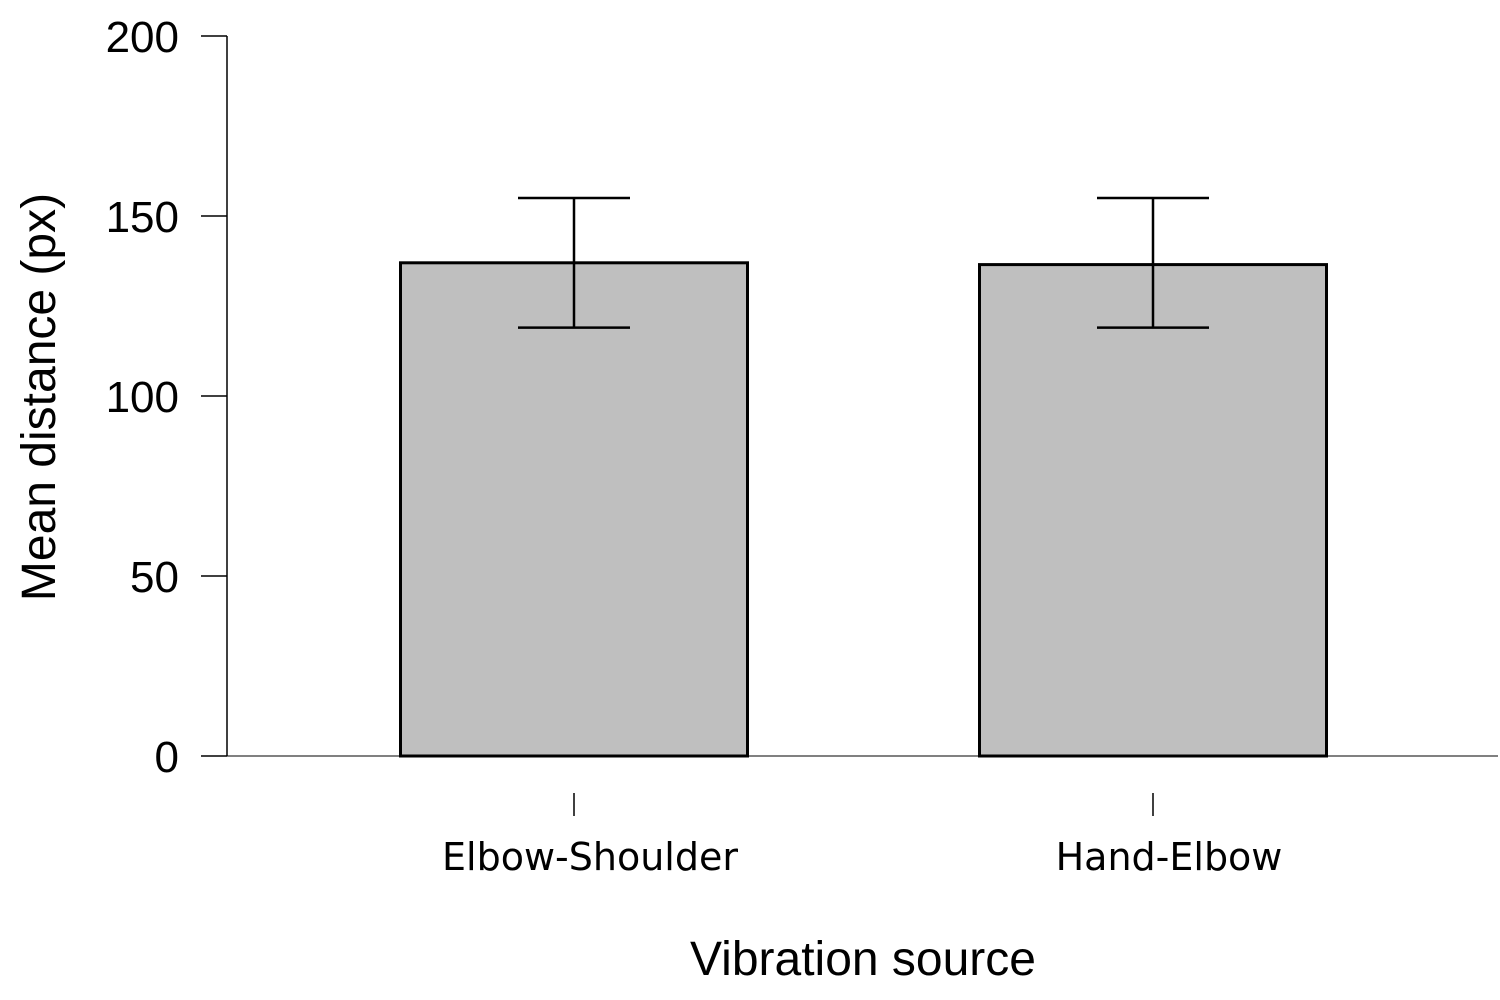 Image resolution: width=1500 pixels, height=1000 pixels. Describe the element at coordinates (154, 577) in the screenshot. I see `y-tick-label: 50` at that location.